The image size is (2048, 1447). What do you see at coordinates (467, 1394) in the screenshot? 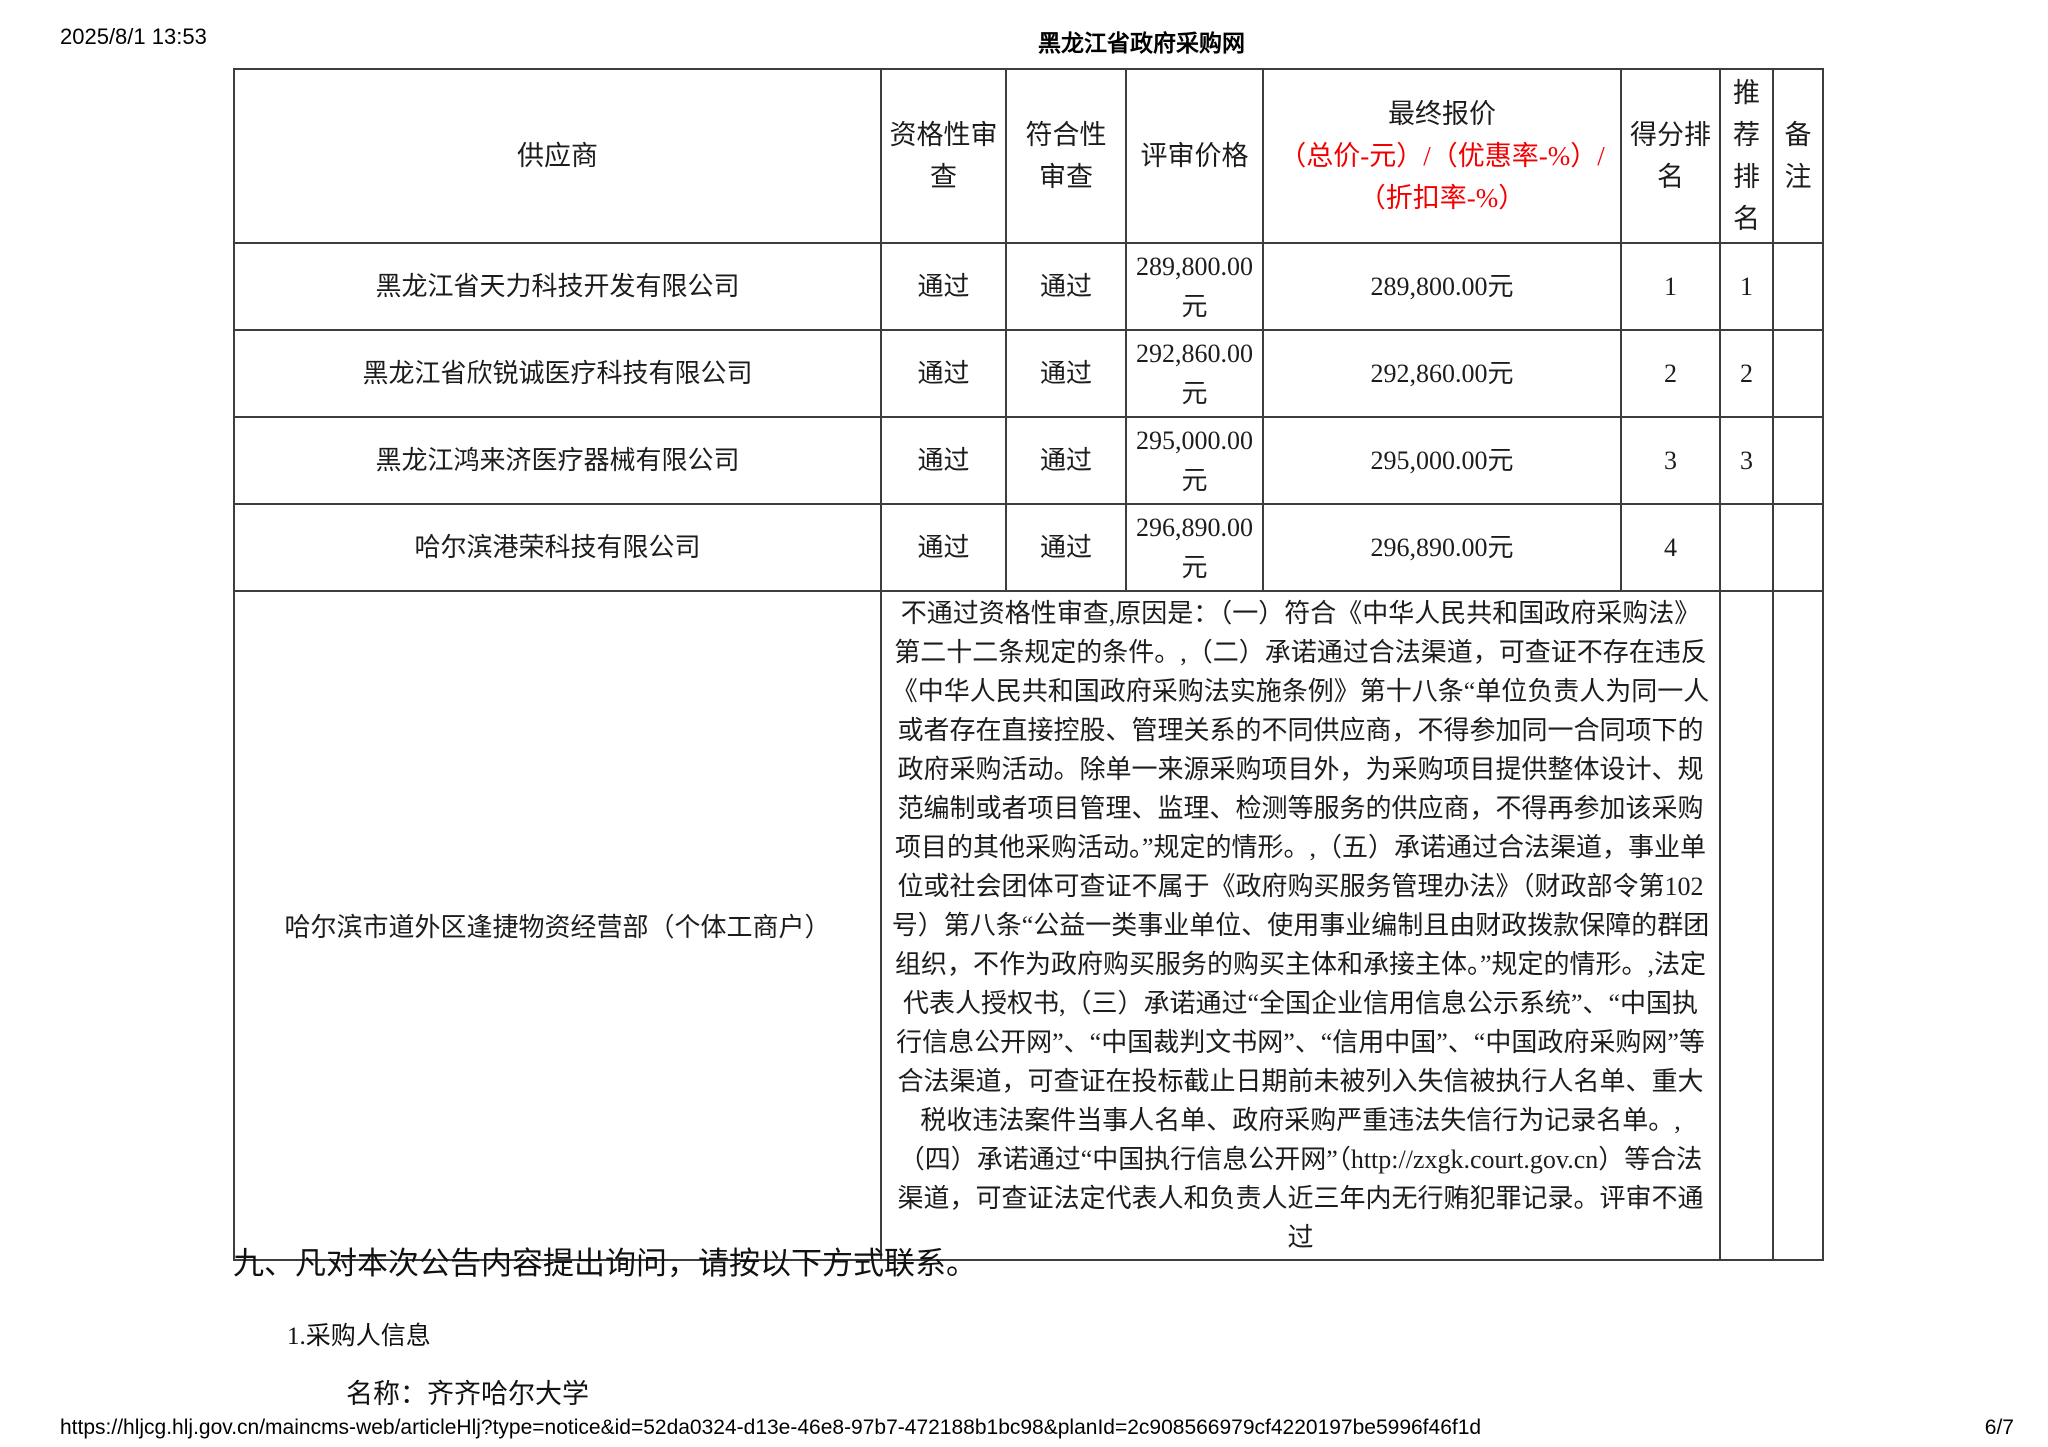
I see `purchaser-name-line: 名称：齐齐哈尔大学` at bounding box center [467, 1394].